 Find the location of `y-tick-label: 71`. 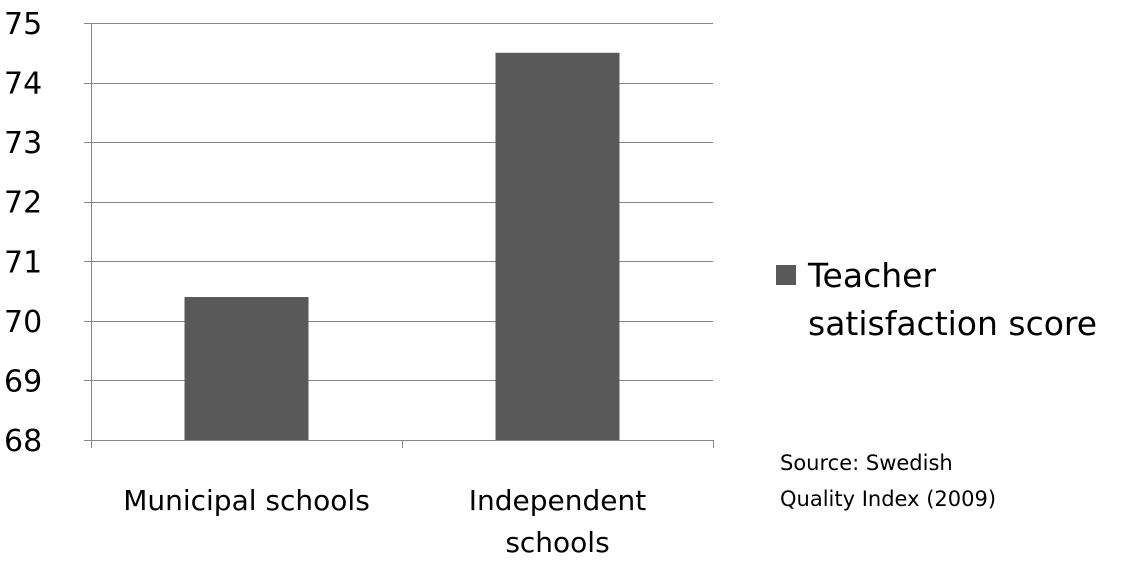

y-tick-label: 71 is located at coordinates (23, 262).